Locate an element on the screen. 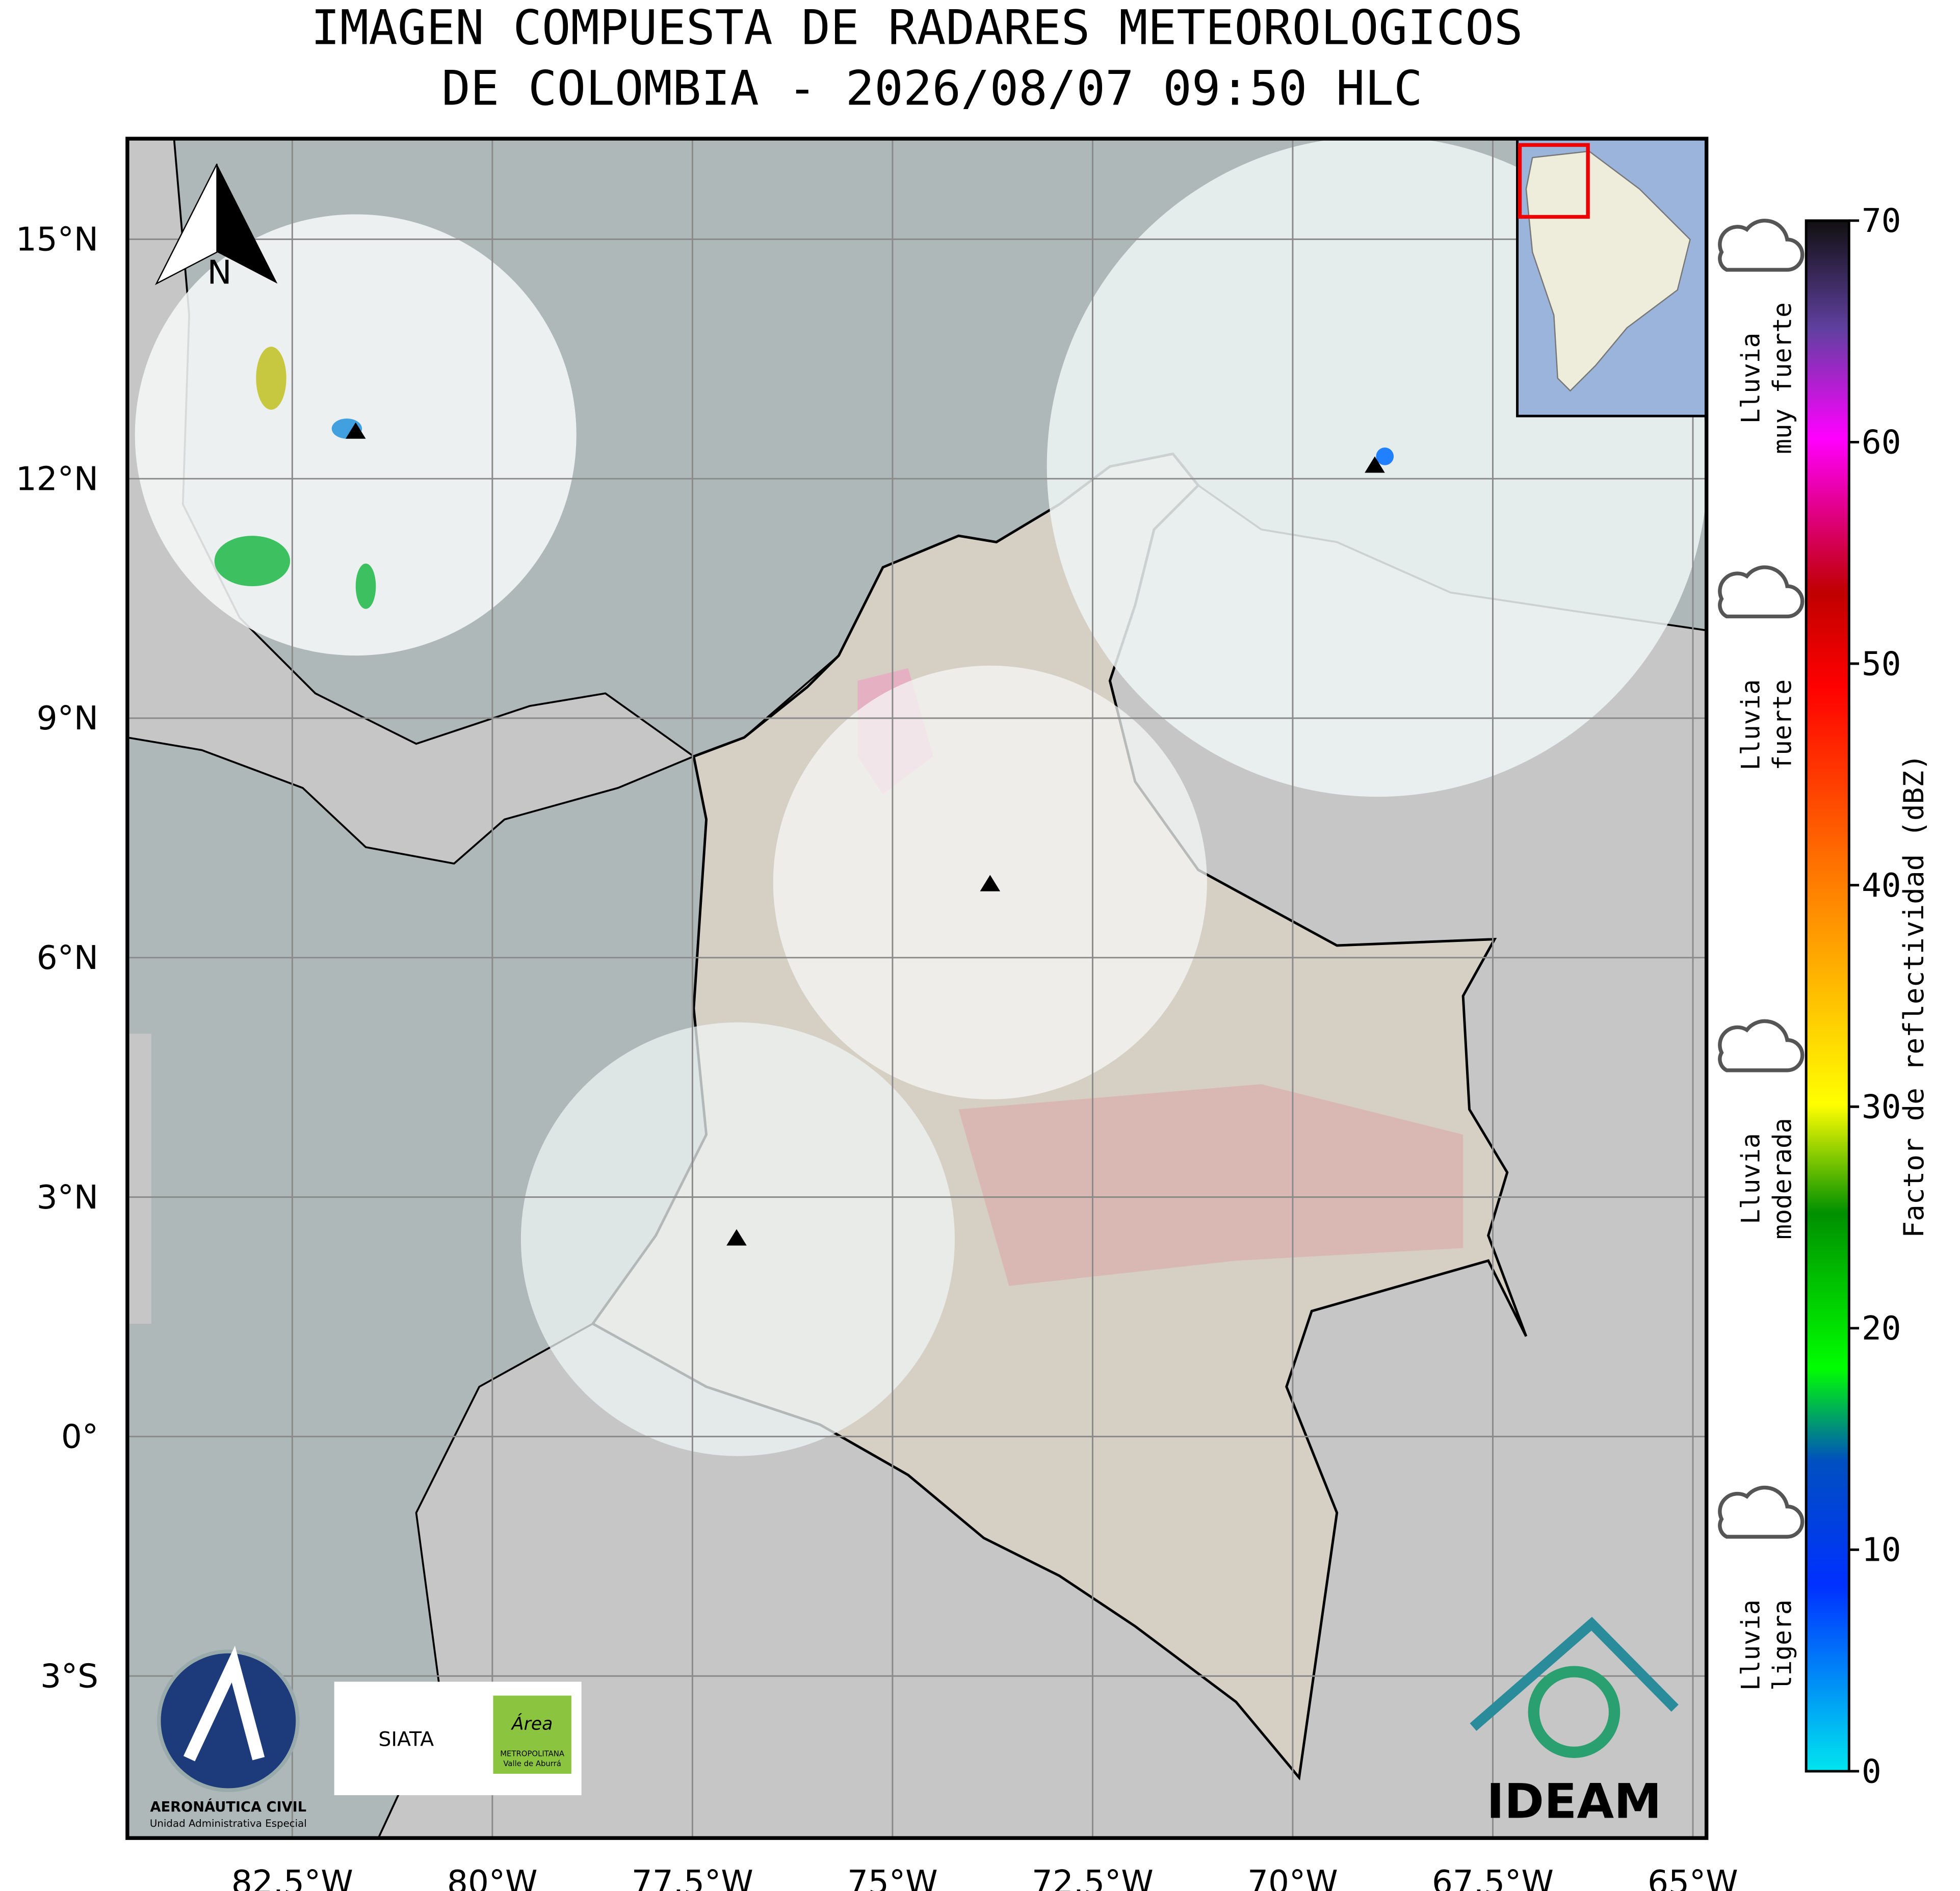  lat-tick-label: 12°N is located at coordinates (57, 479).